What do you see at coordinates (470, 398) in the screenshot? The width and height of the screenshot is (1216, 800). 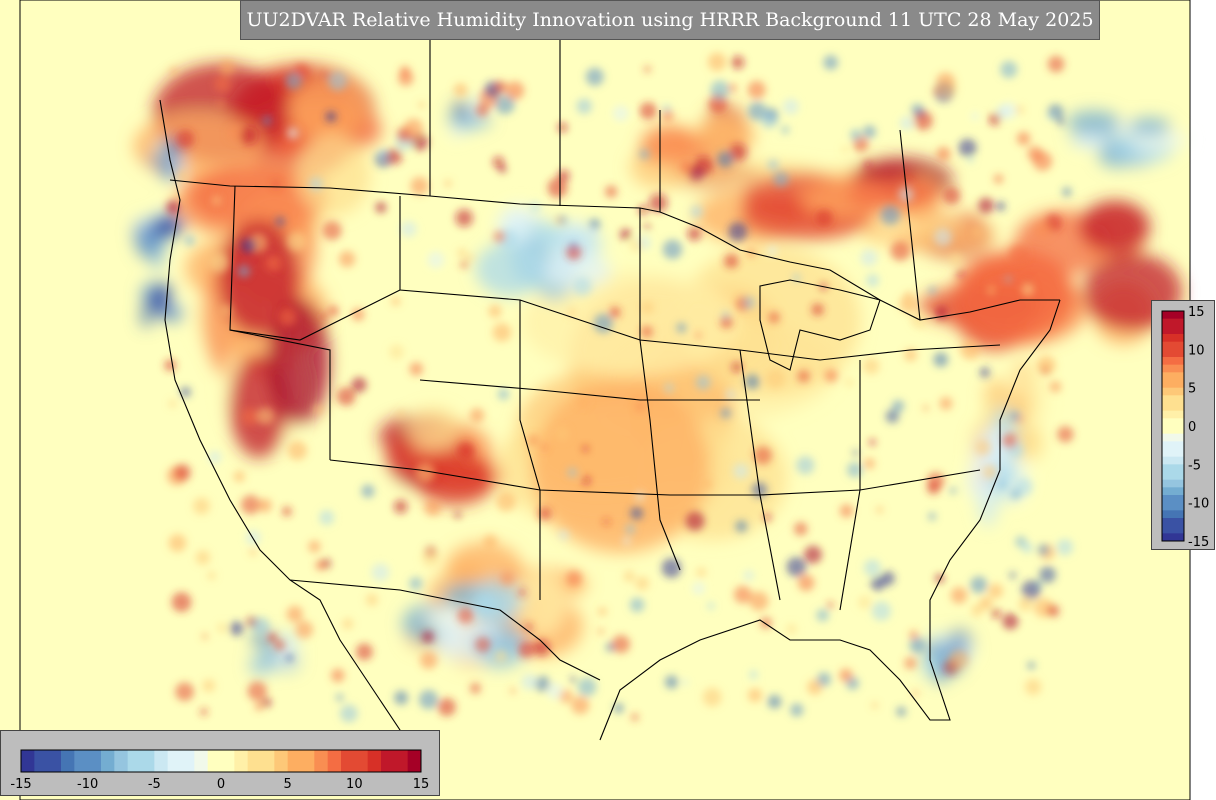 I see `state-line-b` at bounding box center [470, 398].